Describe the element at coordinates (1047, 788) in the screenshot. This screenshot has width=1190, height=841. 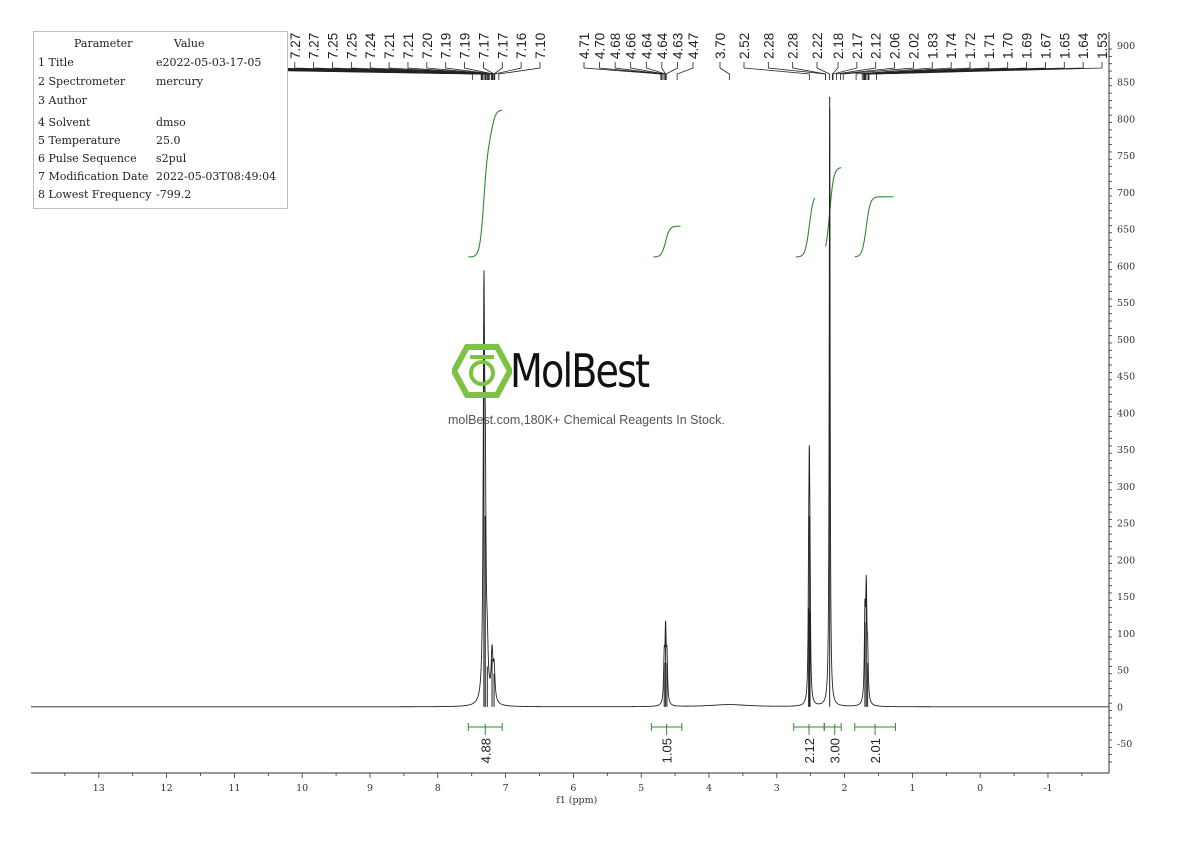
I see `x-tick-label: -1` at that location.